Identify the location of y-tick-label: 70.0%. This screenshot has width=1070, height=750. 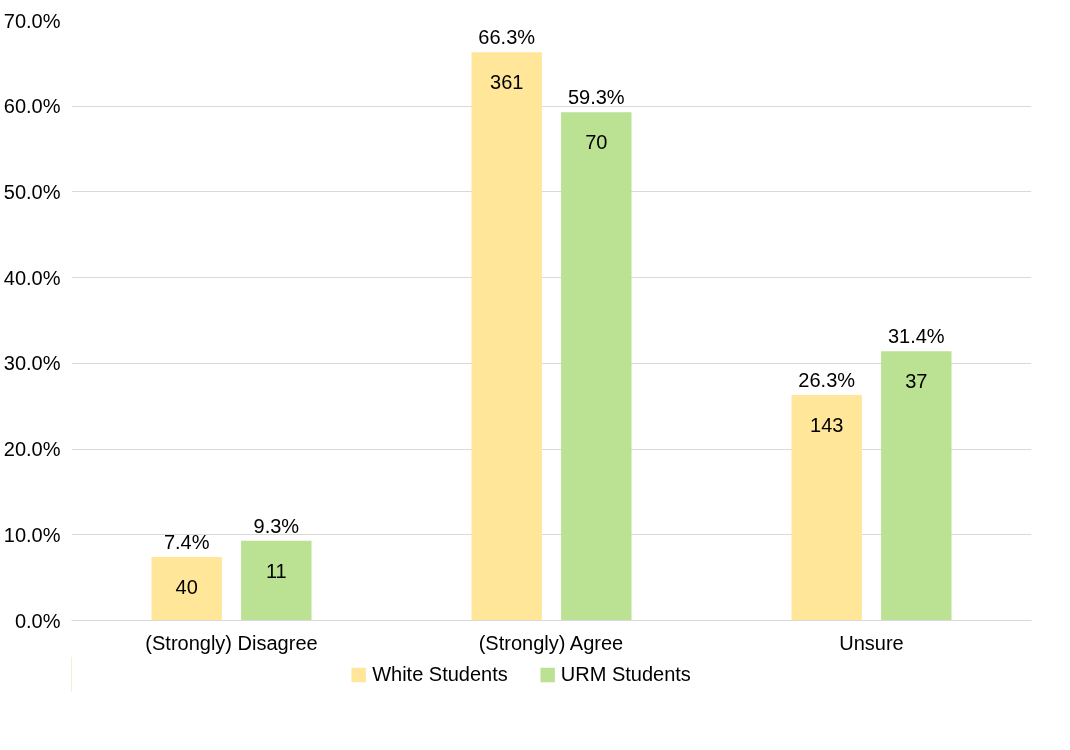
(32, 20).